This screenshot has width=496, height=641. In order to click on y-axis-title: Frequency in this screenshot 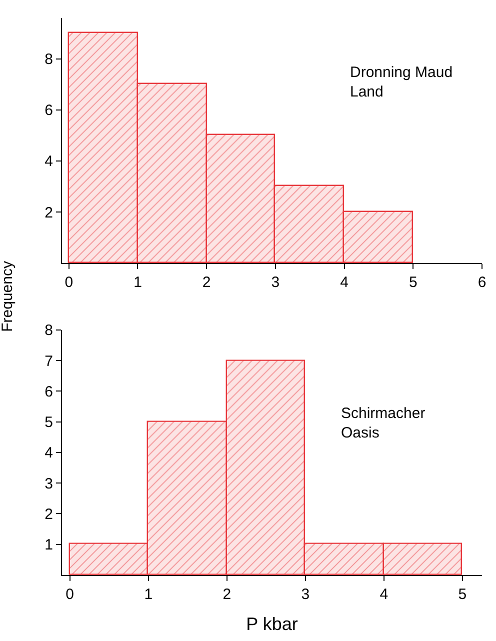, I will do `click(8, 296)`.